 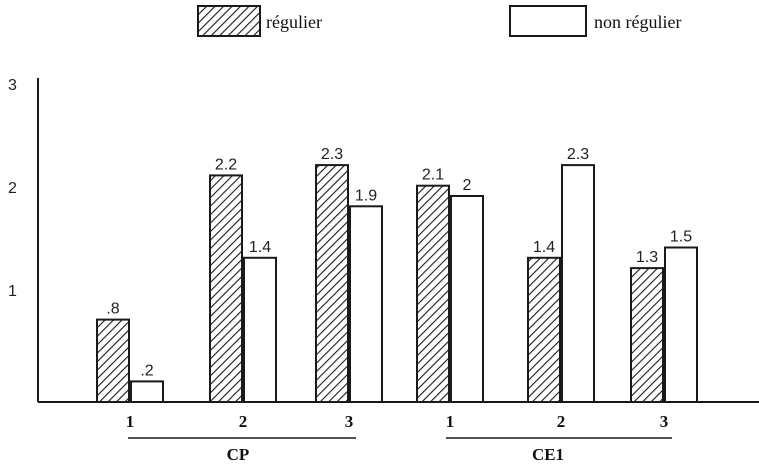 What do you see at coordinates (681, 237) in the screenshot?
I see `data-label-non-regulier-ce1-3: 1.5` at bounding box center [681, 237].